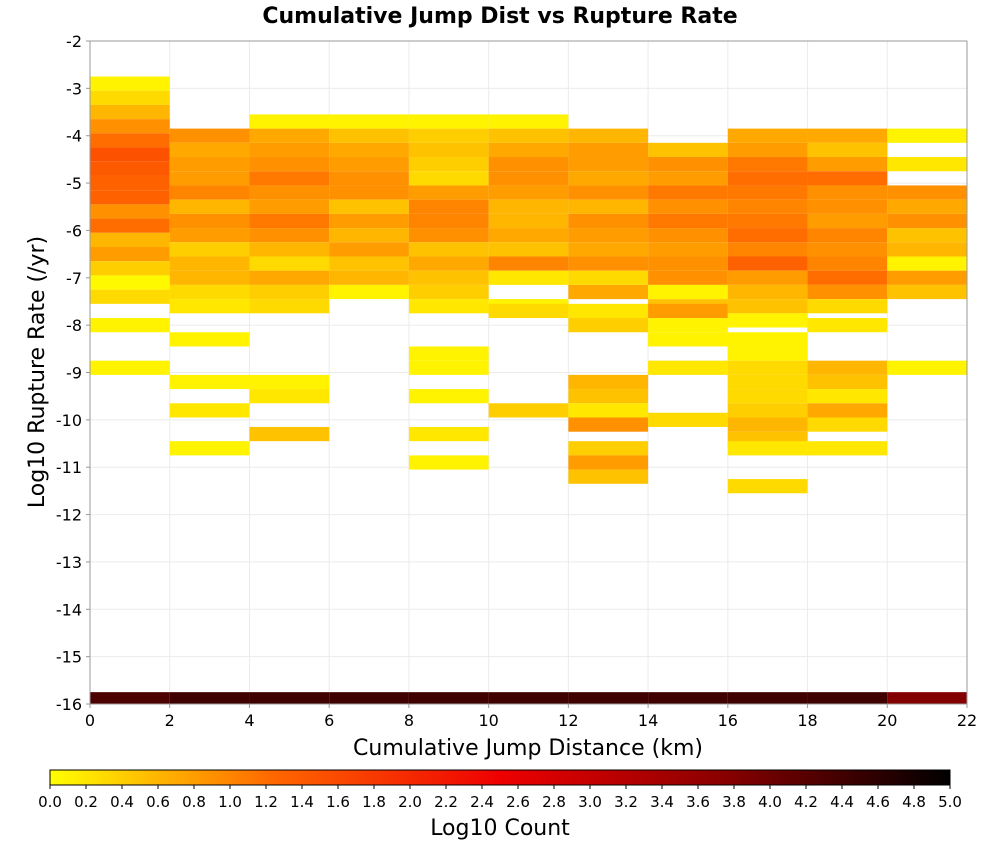 This screenshot has height=850, width=1000. What do you see at coordinates (158, 802) in the screenshot?
I see `colorbar-tick-label: 0.6` at bounding box center [158, 802].